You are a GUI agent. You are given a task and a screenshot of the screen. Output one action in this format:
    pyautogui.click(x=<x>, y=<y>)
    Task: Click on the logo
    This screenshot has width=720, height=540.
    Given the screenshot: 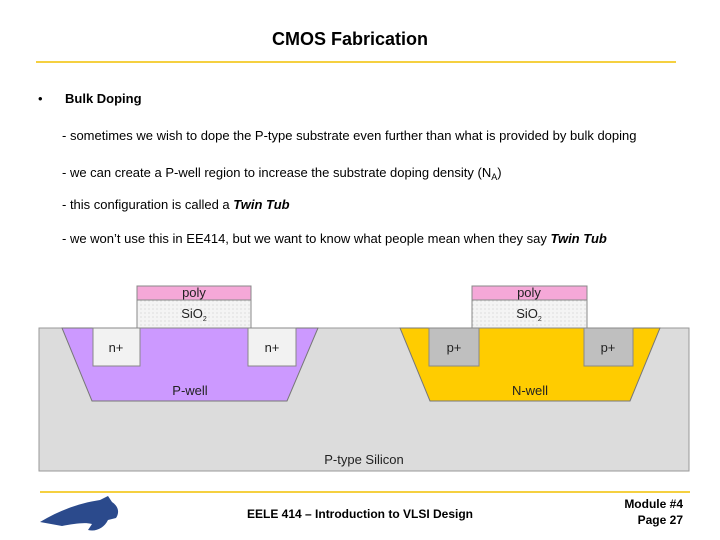 What is the action you would take?
    pyautogui.click(x=79, y=513)
    